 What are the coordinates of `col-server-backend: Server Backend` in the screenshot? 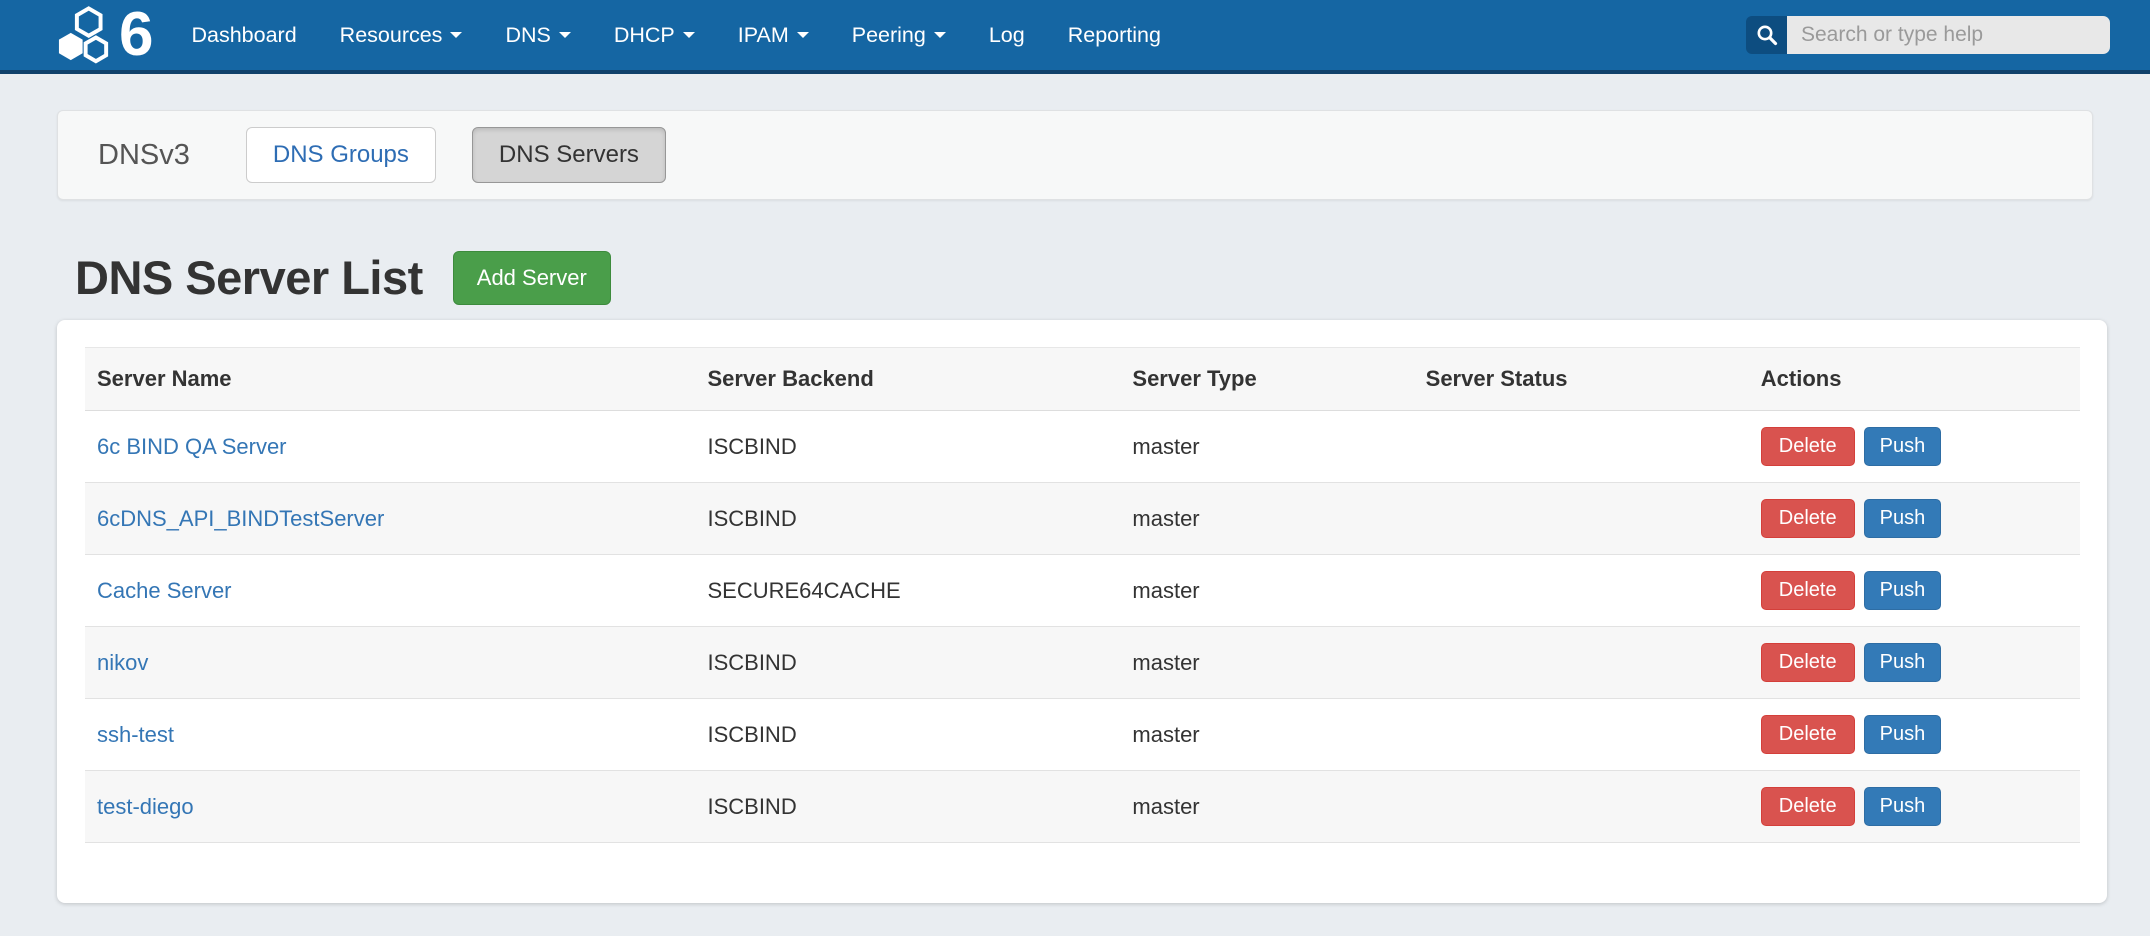 It's located at (908, 379).